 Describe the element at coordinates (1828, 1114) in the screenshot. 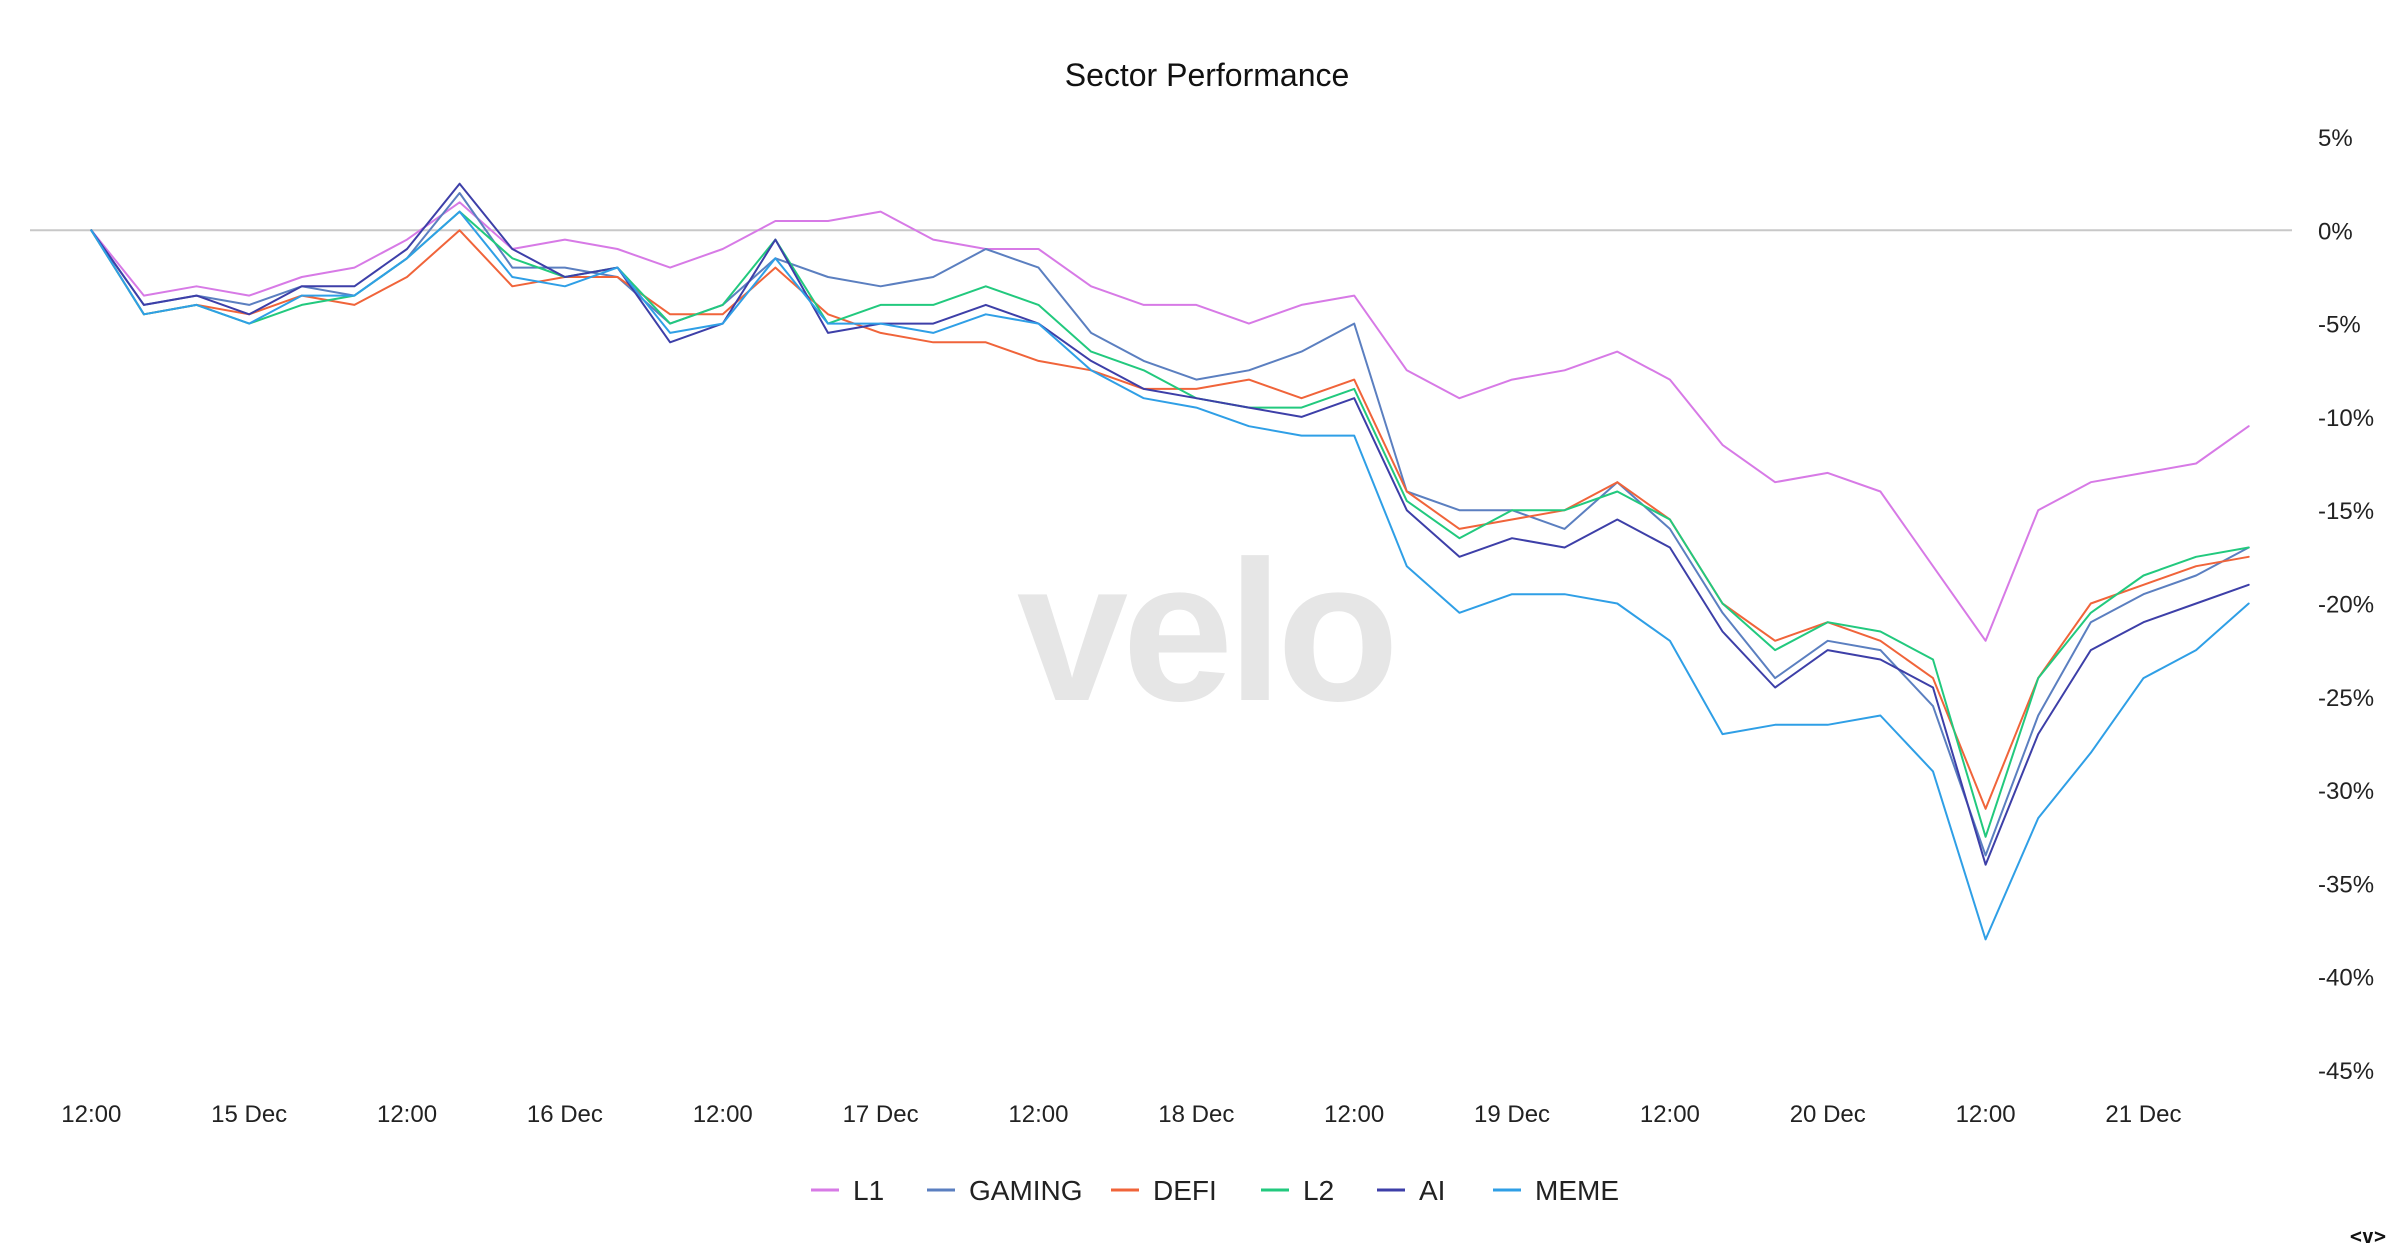

I see `x-tick-label: 20 Dec` at that location.